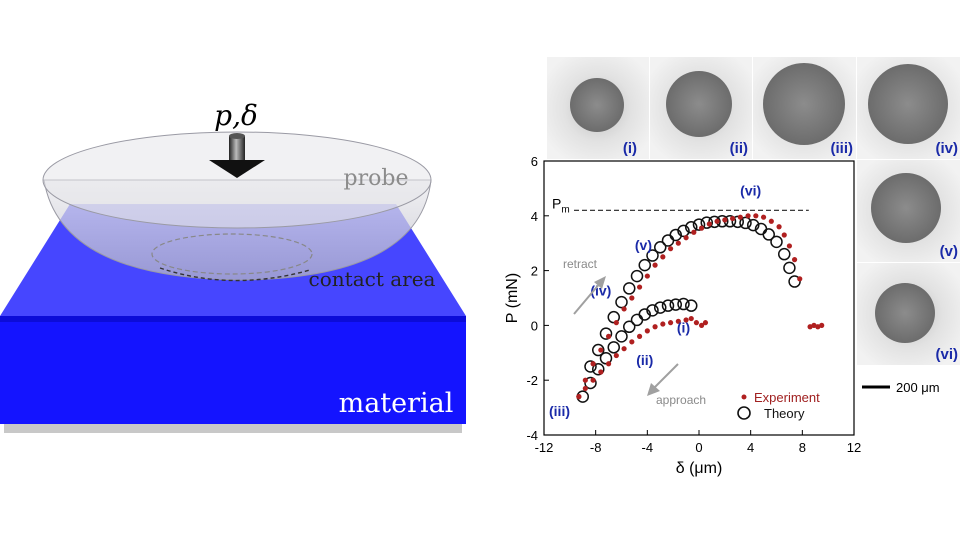 This screenshot has height=535, width=960. I want to click on stage-plate, so click(233, 428).